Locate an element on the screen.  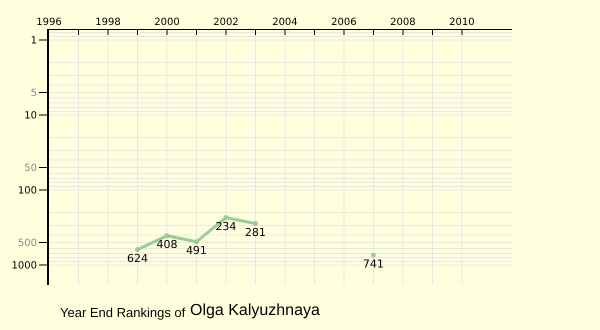
x-tick-label: 1998 is located at coordinates (108, 22).